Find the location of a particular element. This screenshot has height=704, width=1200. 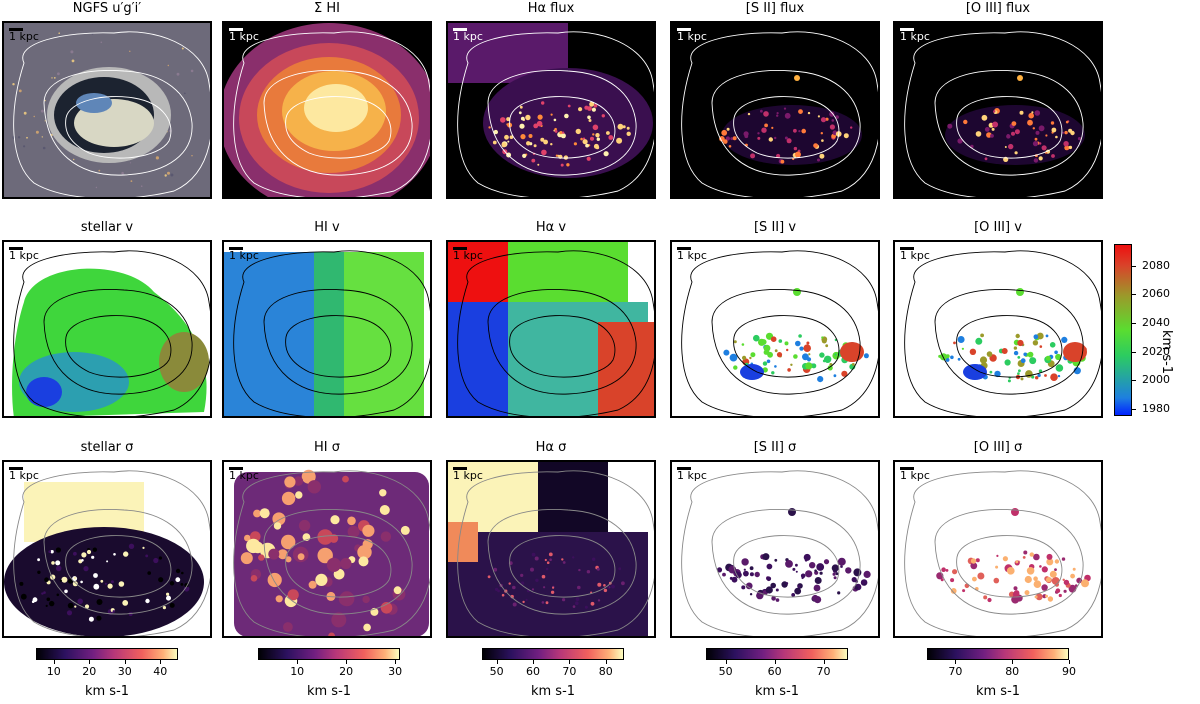

panel-title: [O III] v is located at coordinates (998, 227).